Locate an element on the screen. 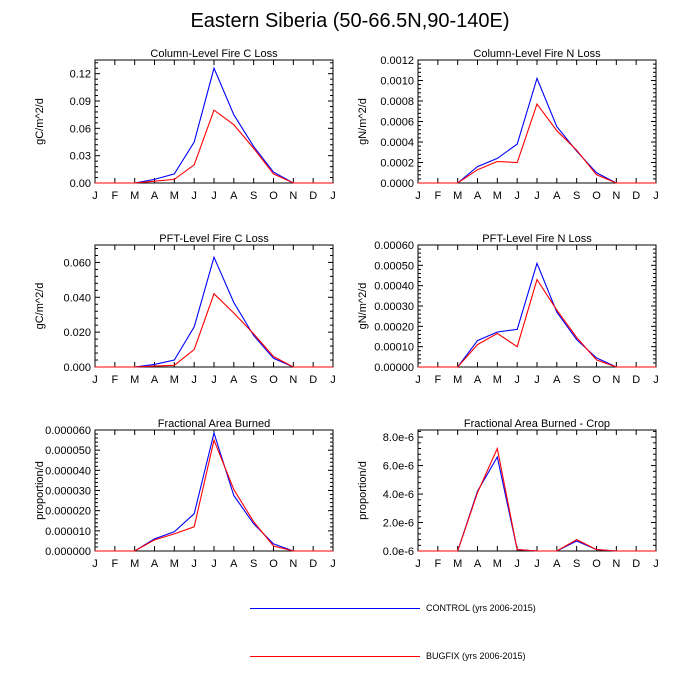 This screenshot has width=700, height=700. y-tick-label: 4.0e-6 is located at coordinates (398, 495).